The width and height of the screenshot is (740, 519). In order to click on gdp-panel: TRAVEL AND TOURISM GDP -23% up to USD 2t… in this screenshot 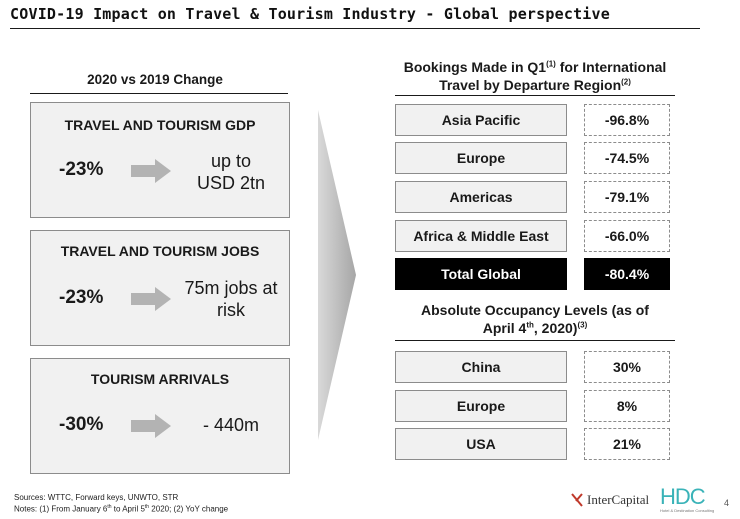, I will do `click(160, 160)`.